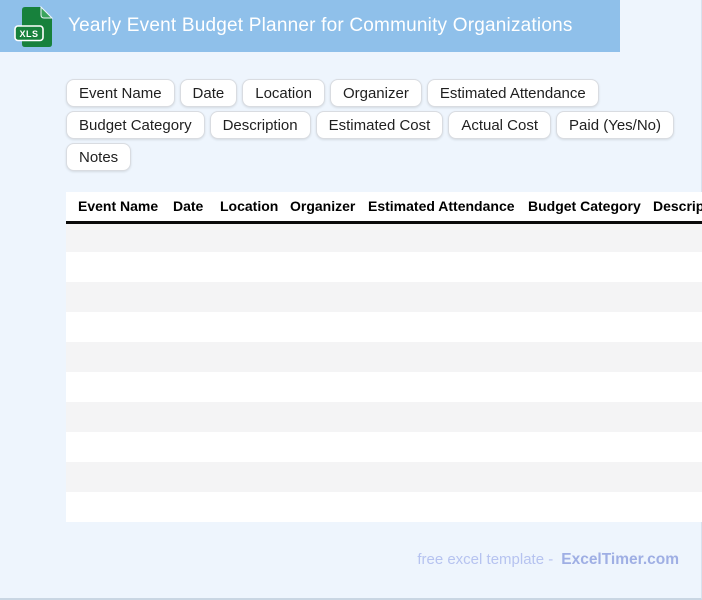 The width and height of the screenshot is (702, 600). Describe the element at coordinates (28, 34) in the screenshot. I see `xls-badge-text: XLS` at that location.